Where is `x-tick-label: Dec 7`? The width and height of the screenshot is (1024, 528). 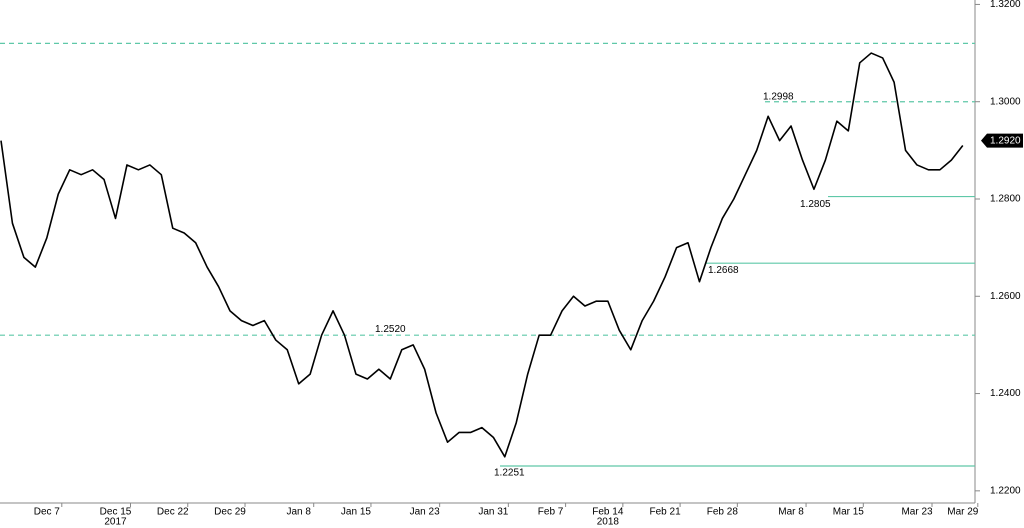
x-tick-label: Dec 7 is located at coordinates (47, 512).